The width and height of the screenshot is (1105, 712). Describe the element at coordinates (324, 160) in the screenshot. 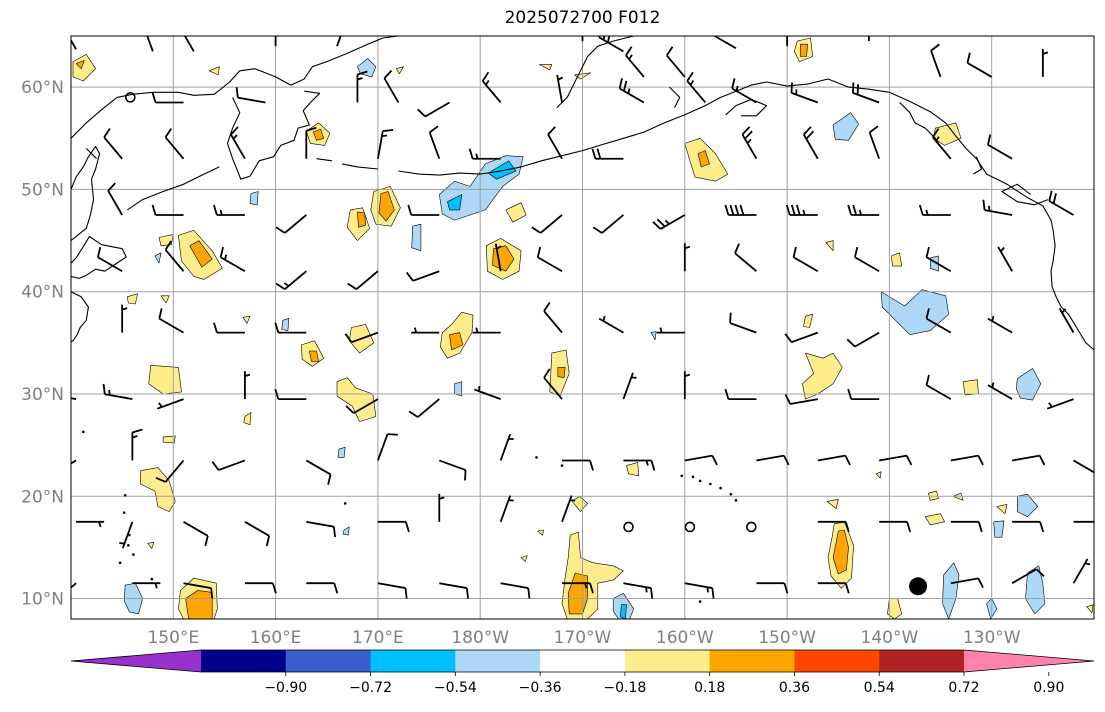

I see `coastline` at that location.